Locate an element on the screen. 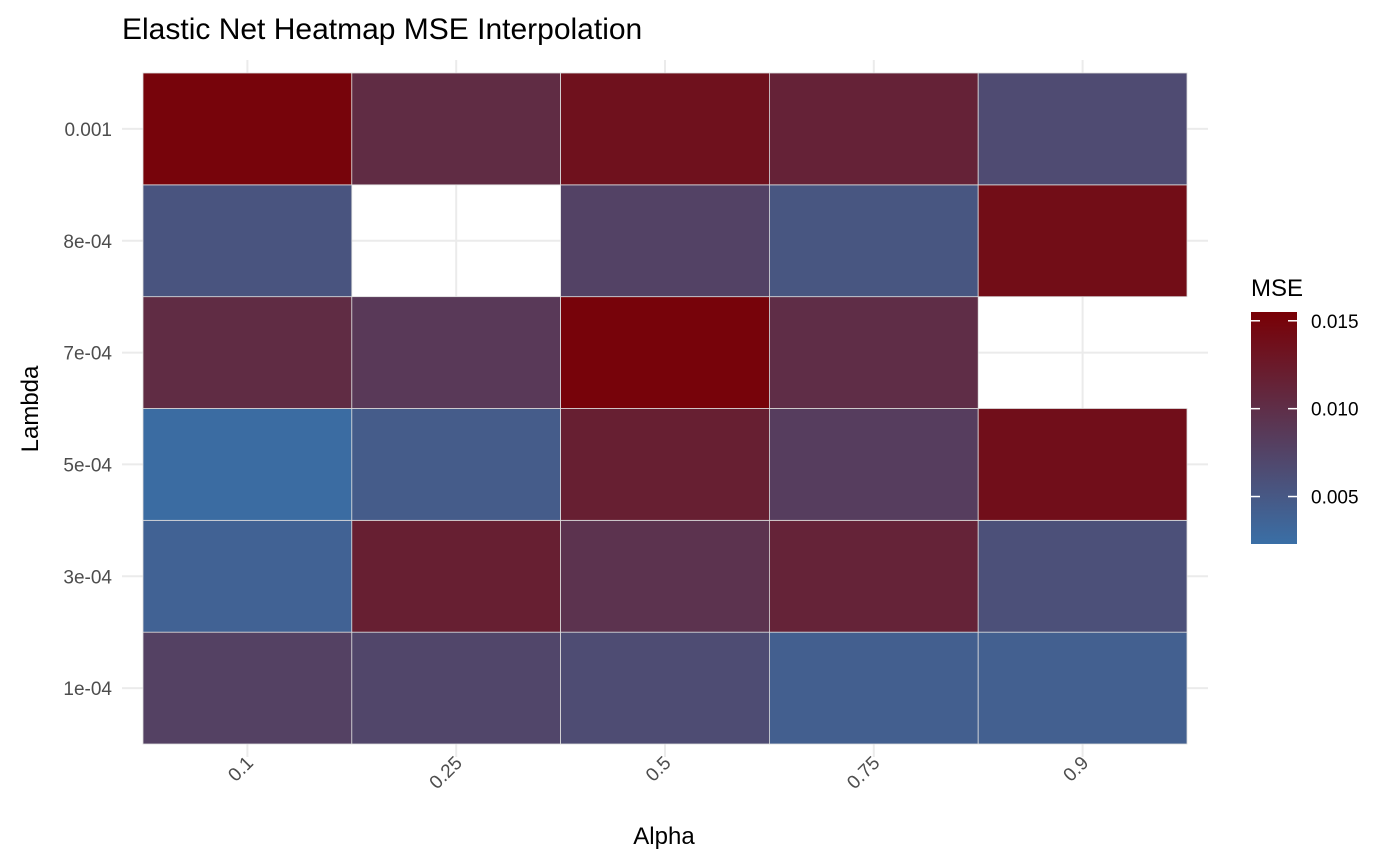 The image size is (1400, 865). x-tick-label: 0.1 is located at coordinates (241, 770).